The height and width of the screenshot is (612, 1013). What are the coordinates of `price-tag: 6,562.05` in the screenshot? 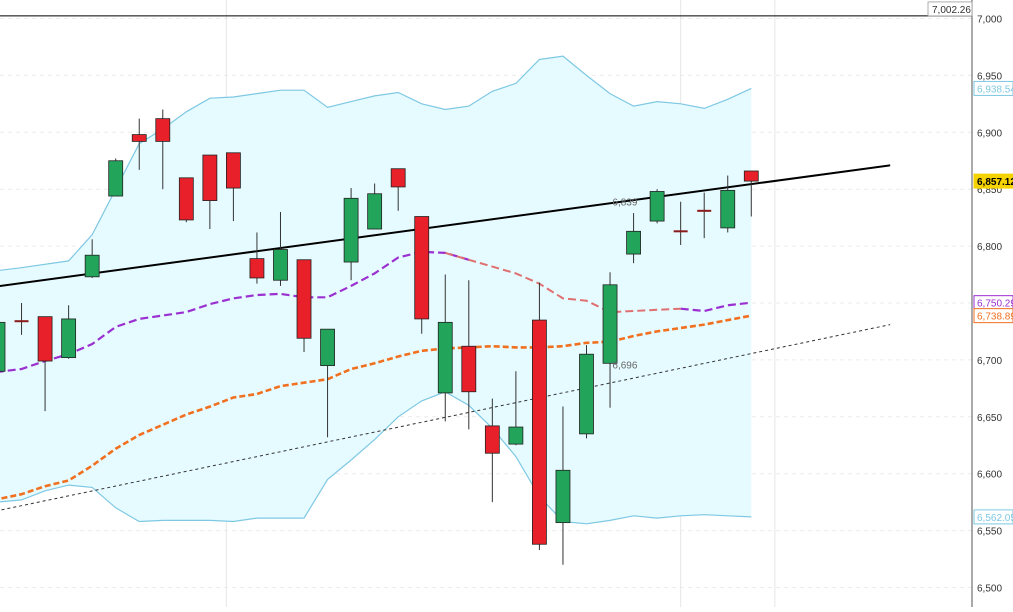 It's located at (993, 517).